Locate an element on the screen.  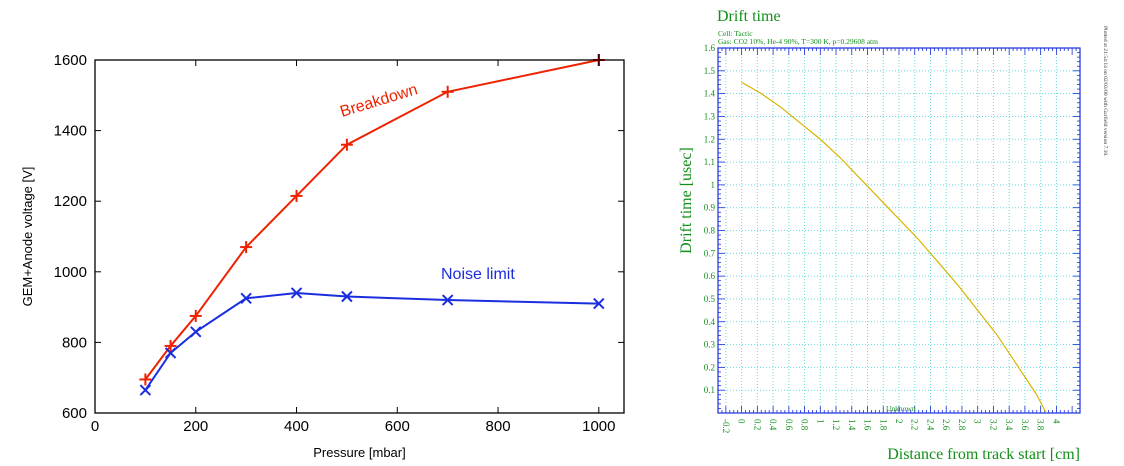
series-label-breakdown: Breakdown is located at coordinates (379, 101).